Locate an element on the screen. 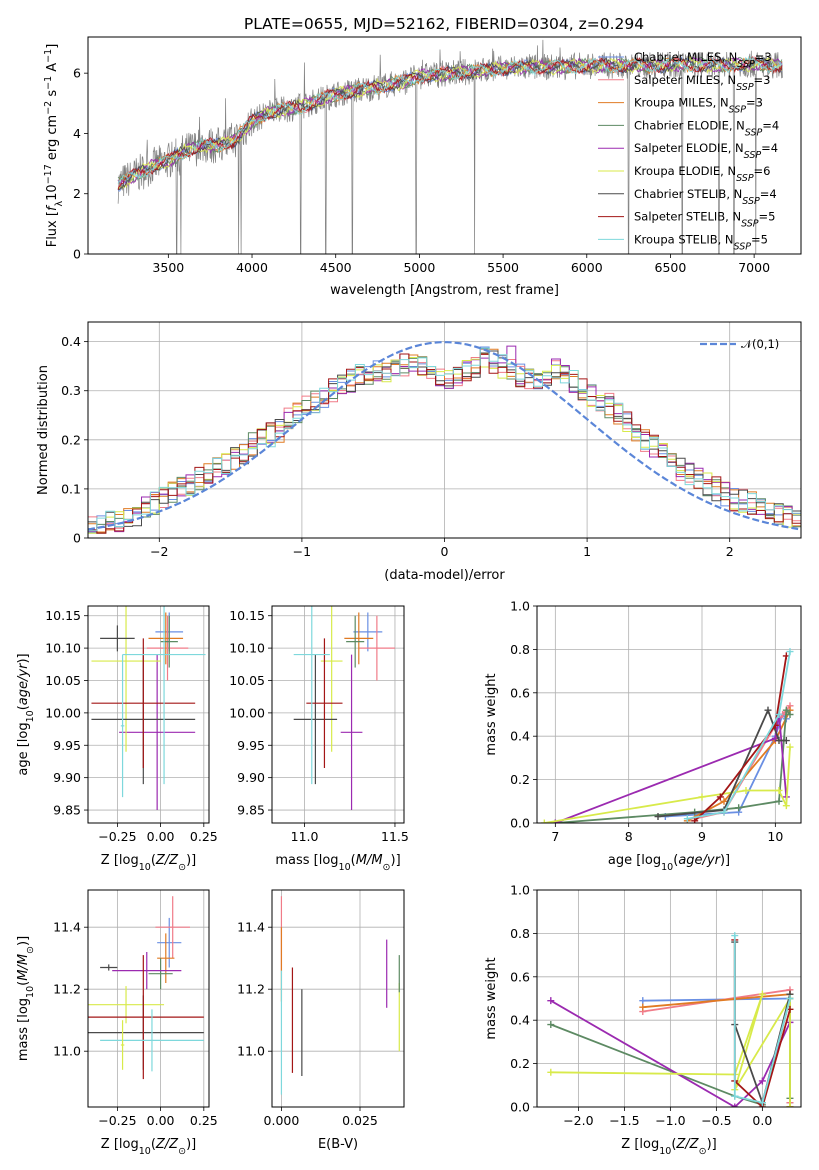  x-axis-label: Z [log10(Z/Z⊙)] is located at coordinates (668, 1147).